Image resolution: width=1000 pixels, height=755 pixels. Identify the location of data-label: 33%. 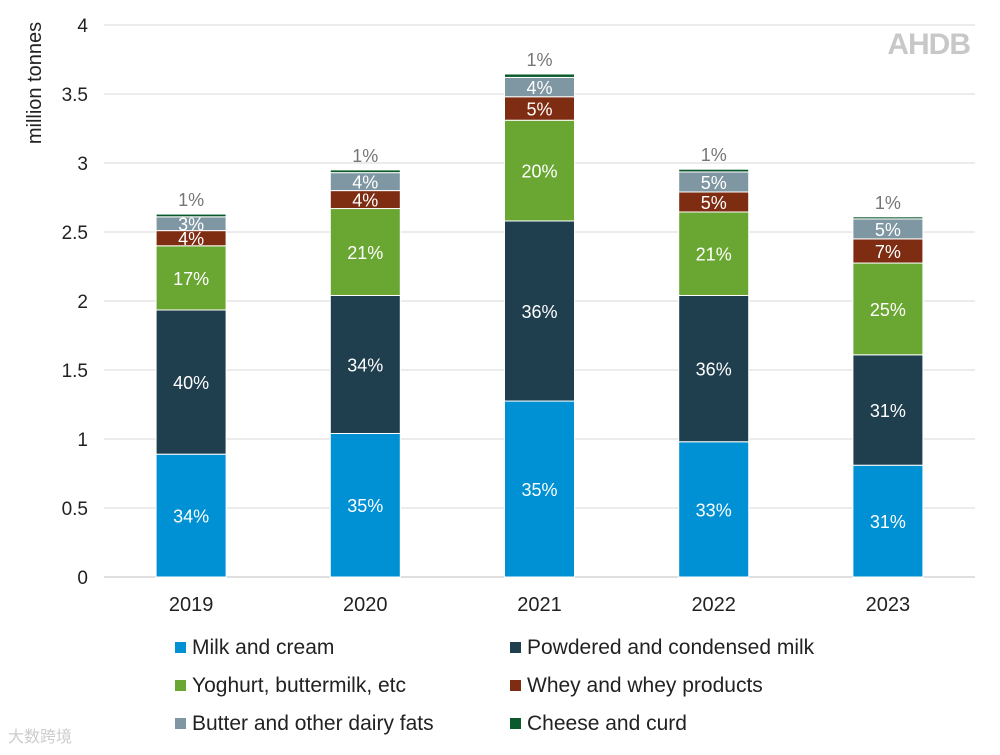
(714, 510).